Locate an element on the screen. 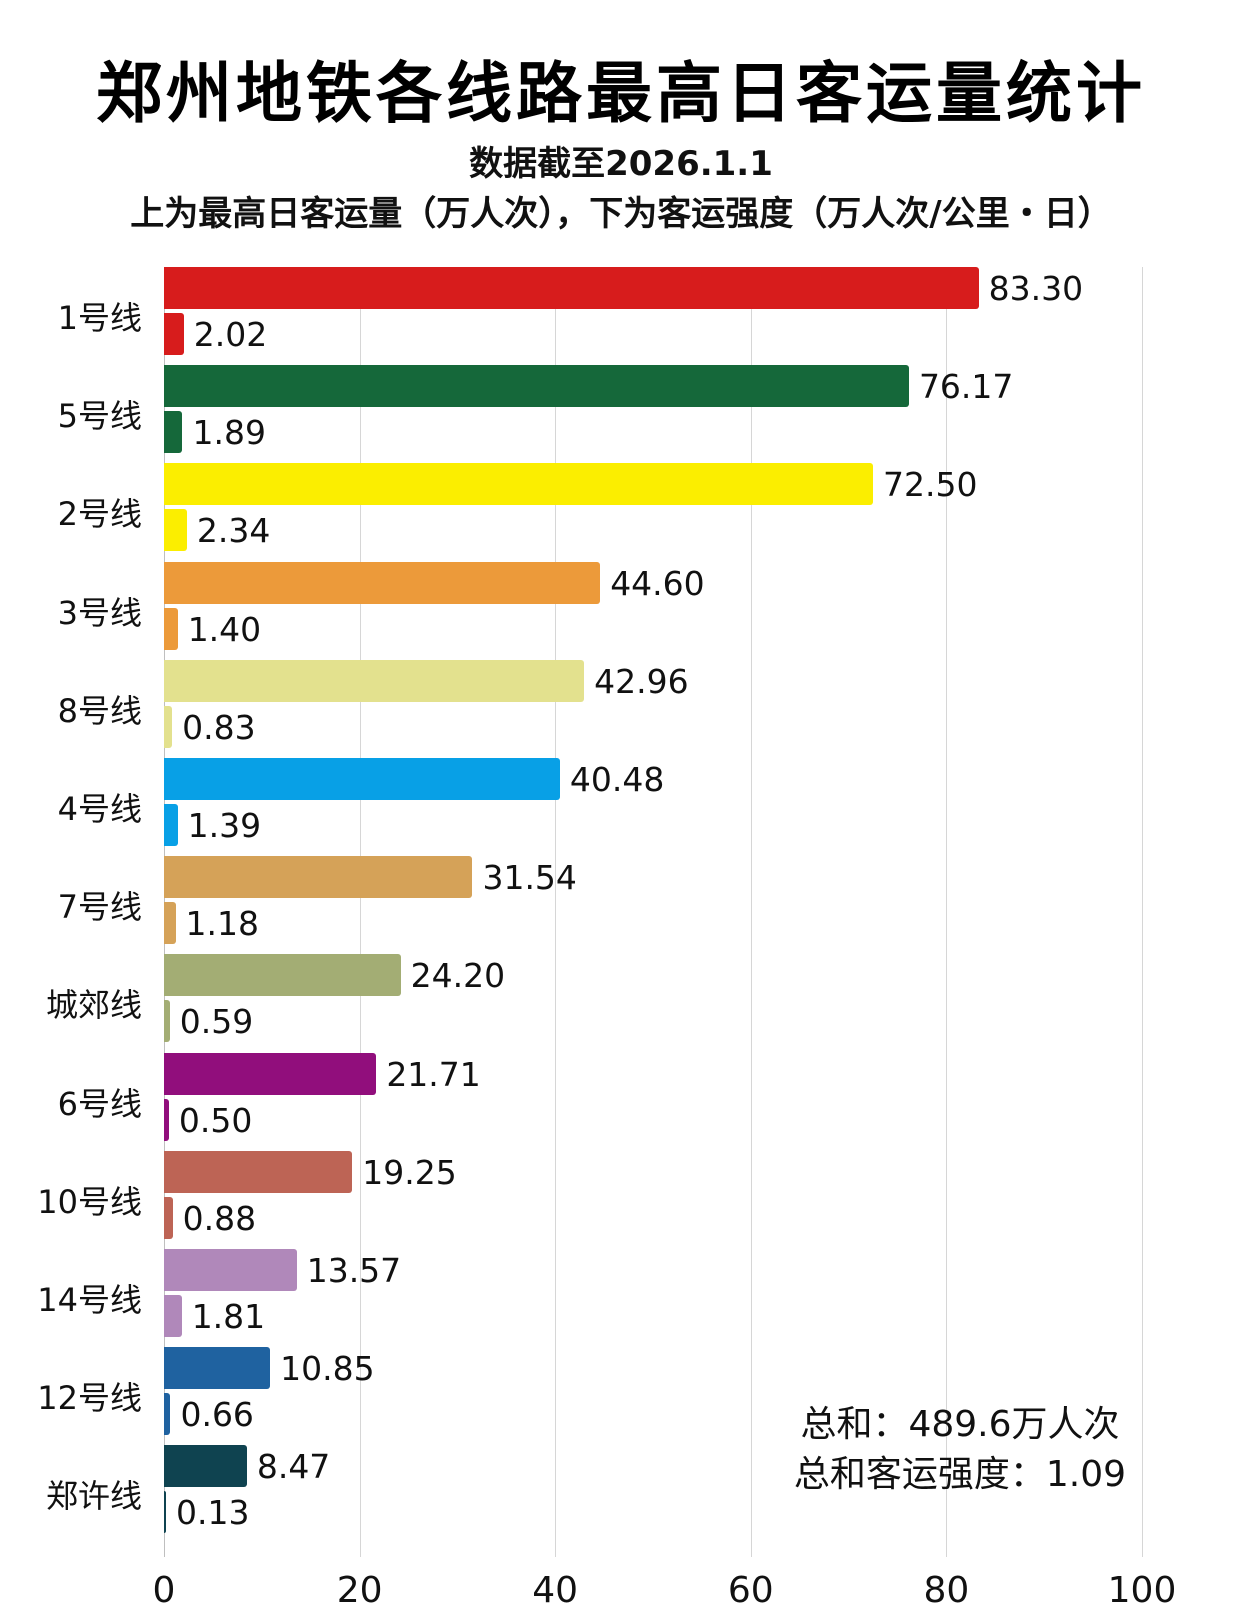  category-label: 郑许线 is located at coordinates (93, 1496).